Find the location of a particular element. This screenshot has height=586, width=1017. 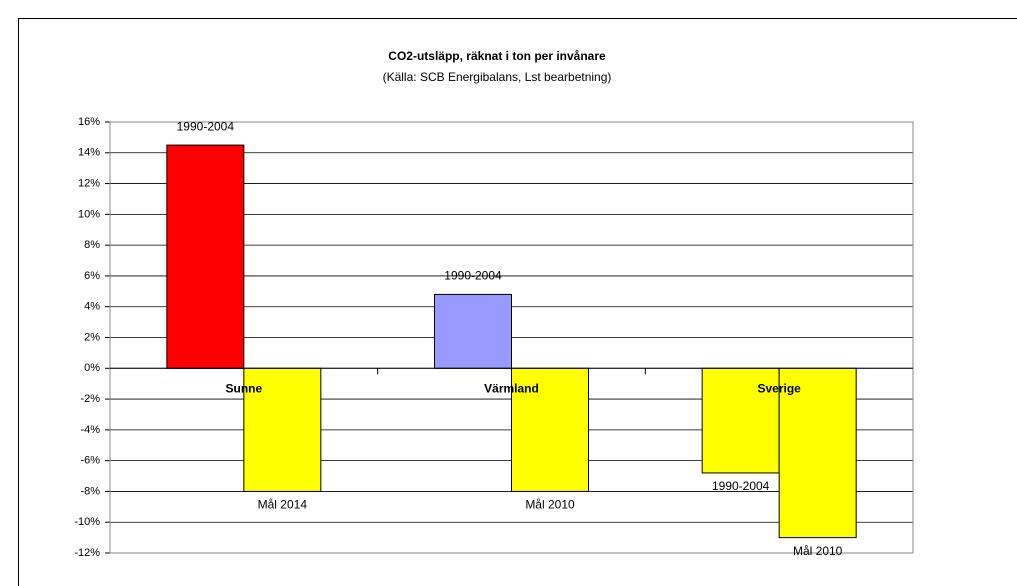

x-tick-label: Värmland is located at coordinates (511, 388).